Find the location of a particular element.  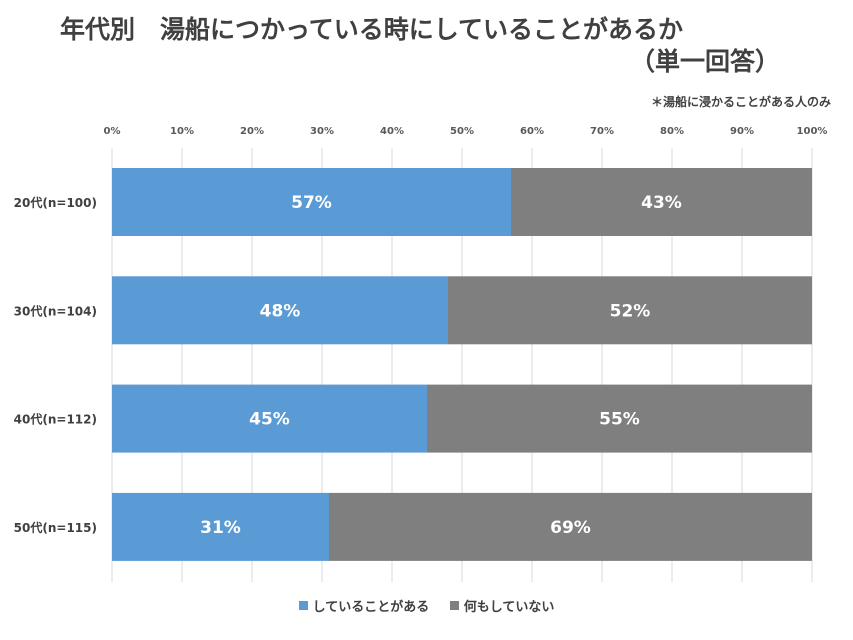

data-label-0-3: 31% is located at coordinates (220, 528).